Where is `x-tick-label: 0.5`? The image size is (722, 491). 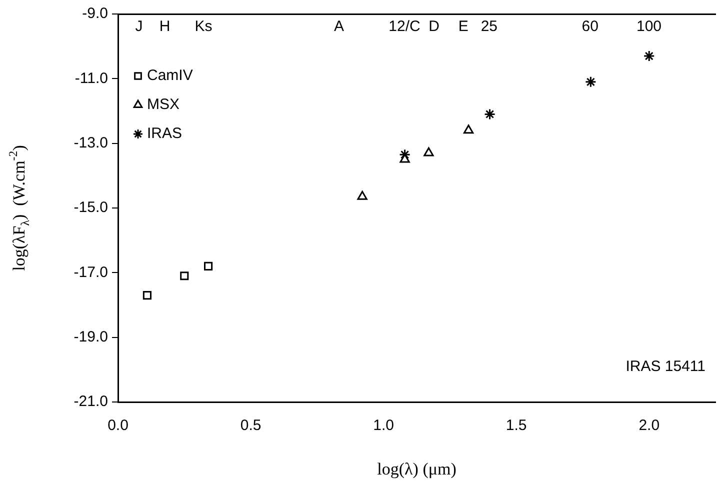
x-tick-label: 0.5 is located at coordinates (251, 425).